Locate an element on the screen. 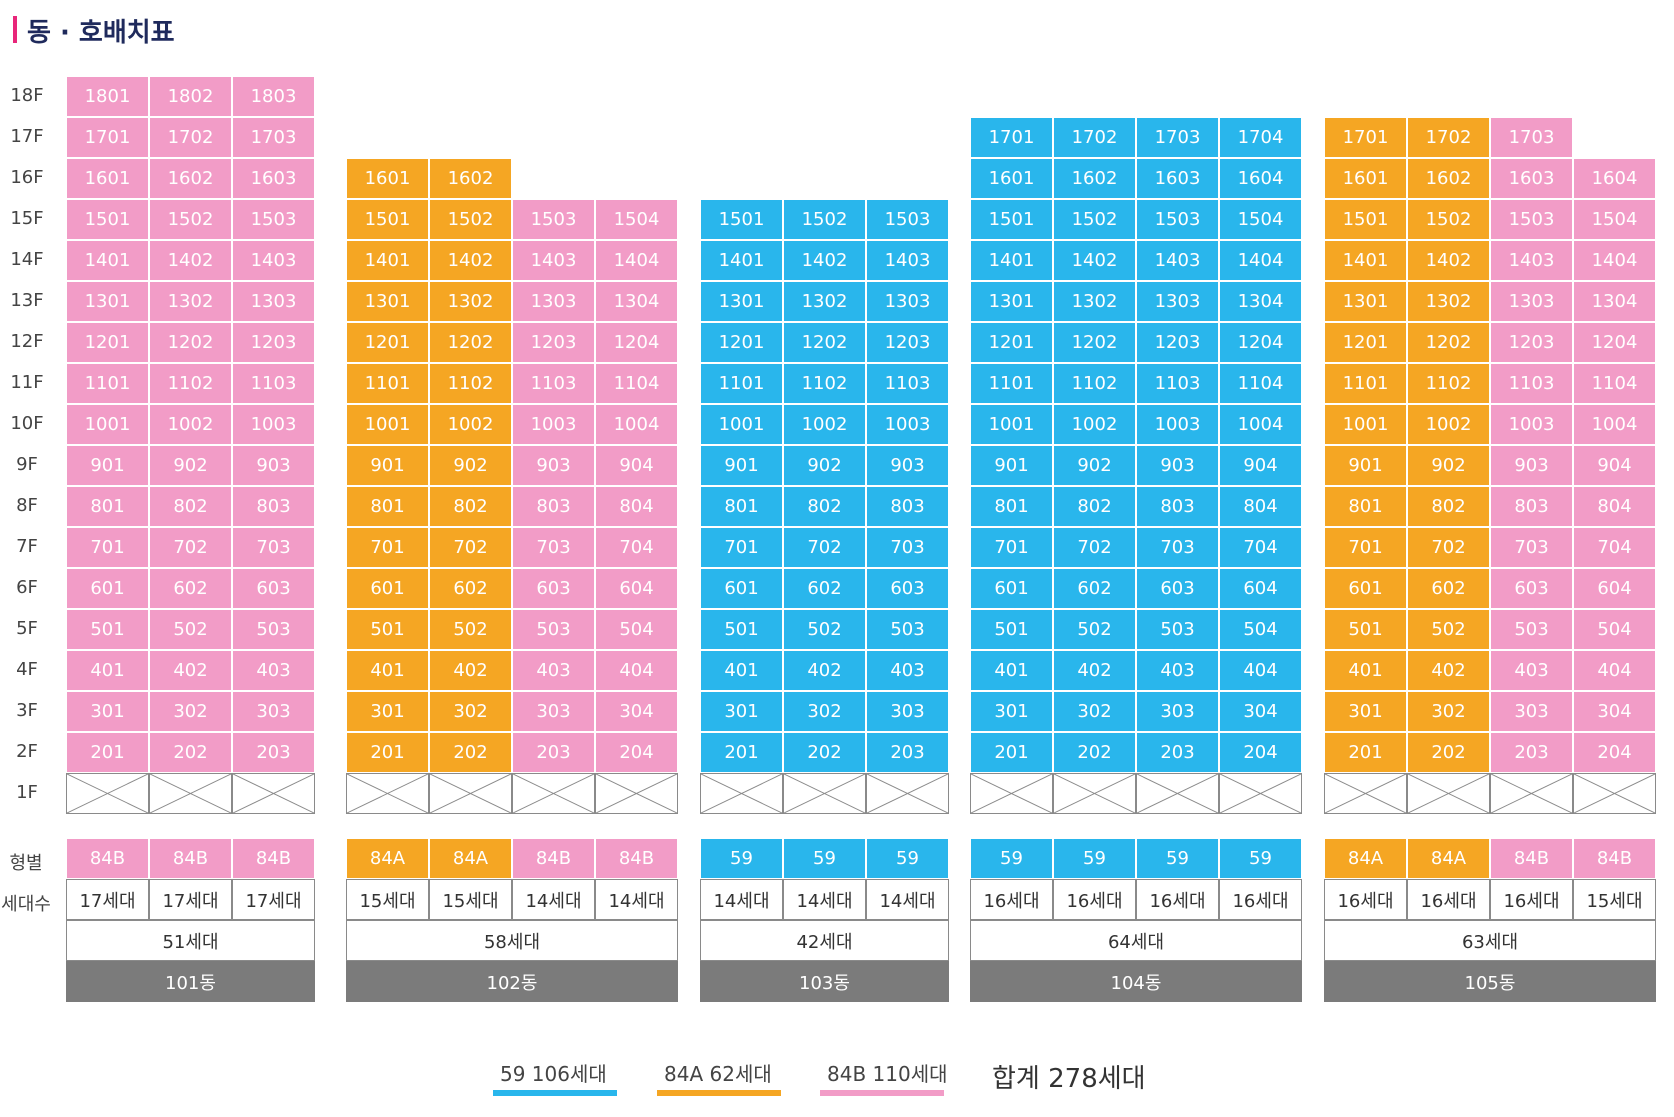  unit-cell: 1701 is located at coordinates (1011, 137).